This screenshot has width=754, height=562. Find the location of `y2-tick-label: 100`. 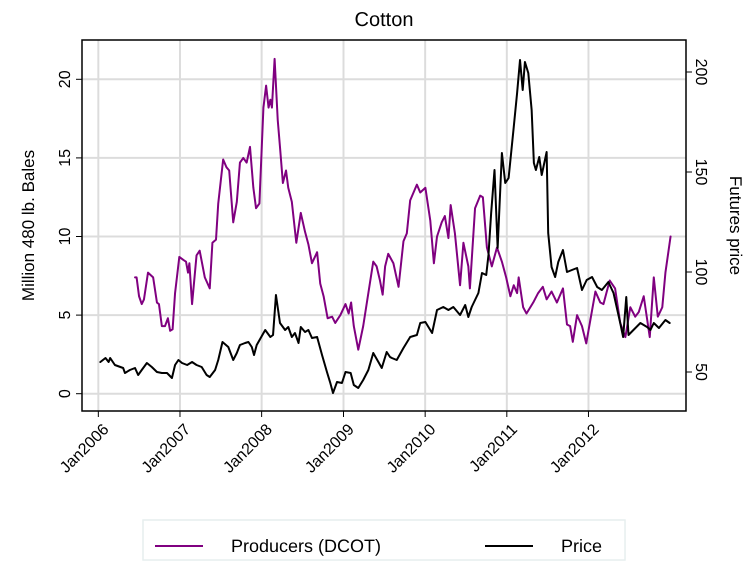

y2-tick-label: 100 is located at coordinates (700, 272).